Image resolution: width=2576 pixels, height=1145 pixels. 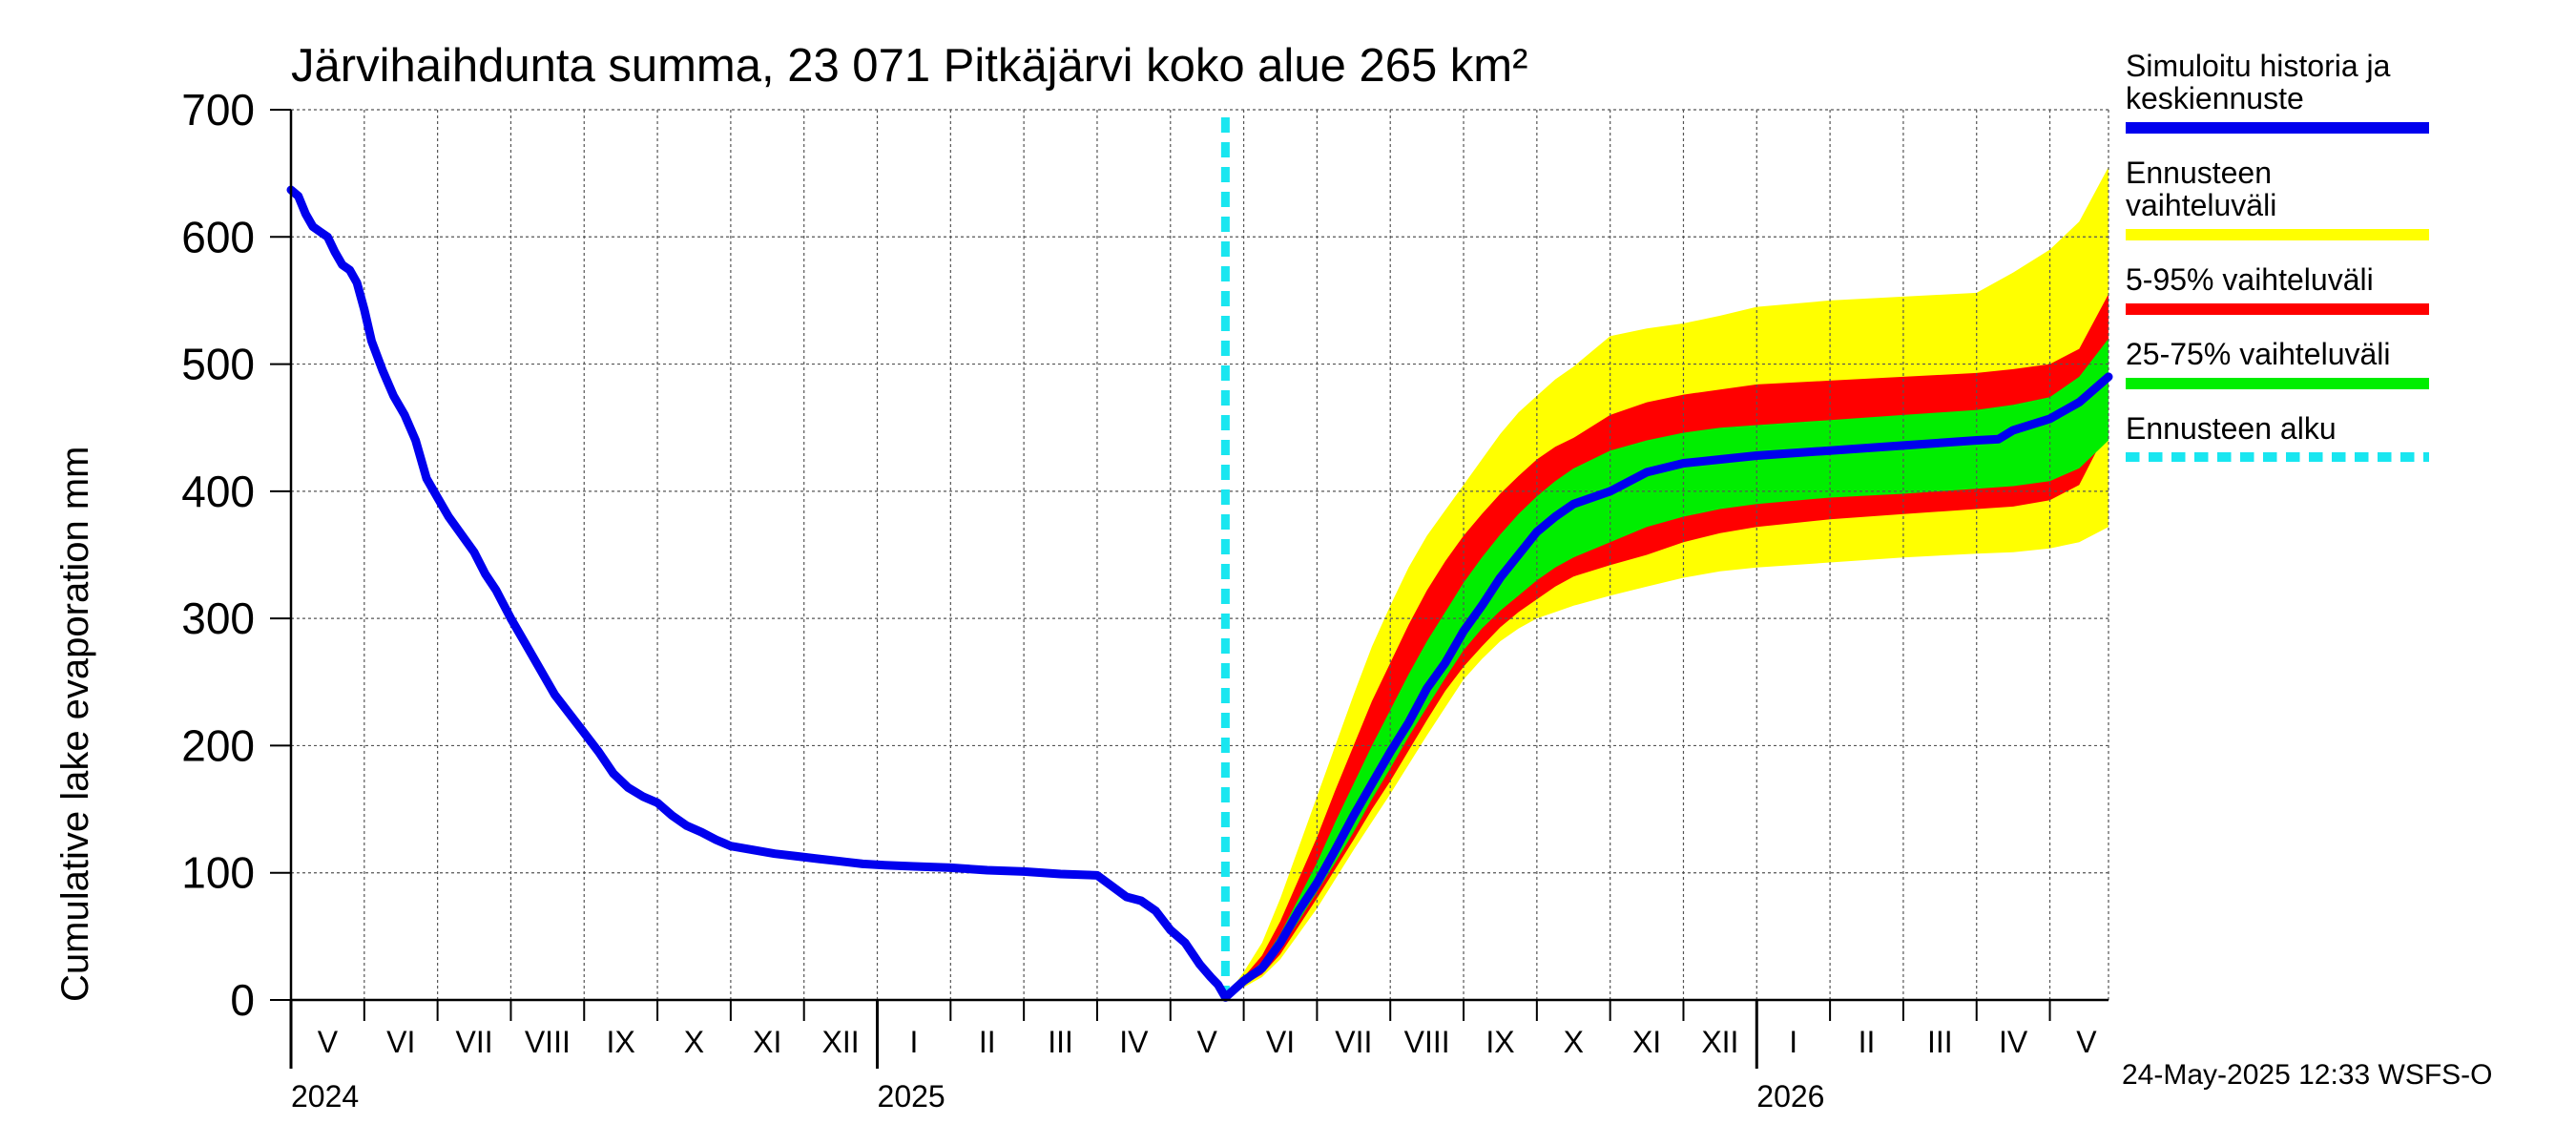 I want to click on legend-item-forecast-range: Ennusteen vaihteluväli, so click(x=2278, y=198).